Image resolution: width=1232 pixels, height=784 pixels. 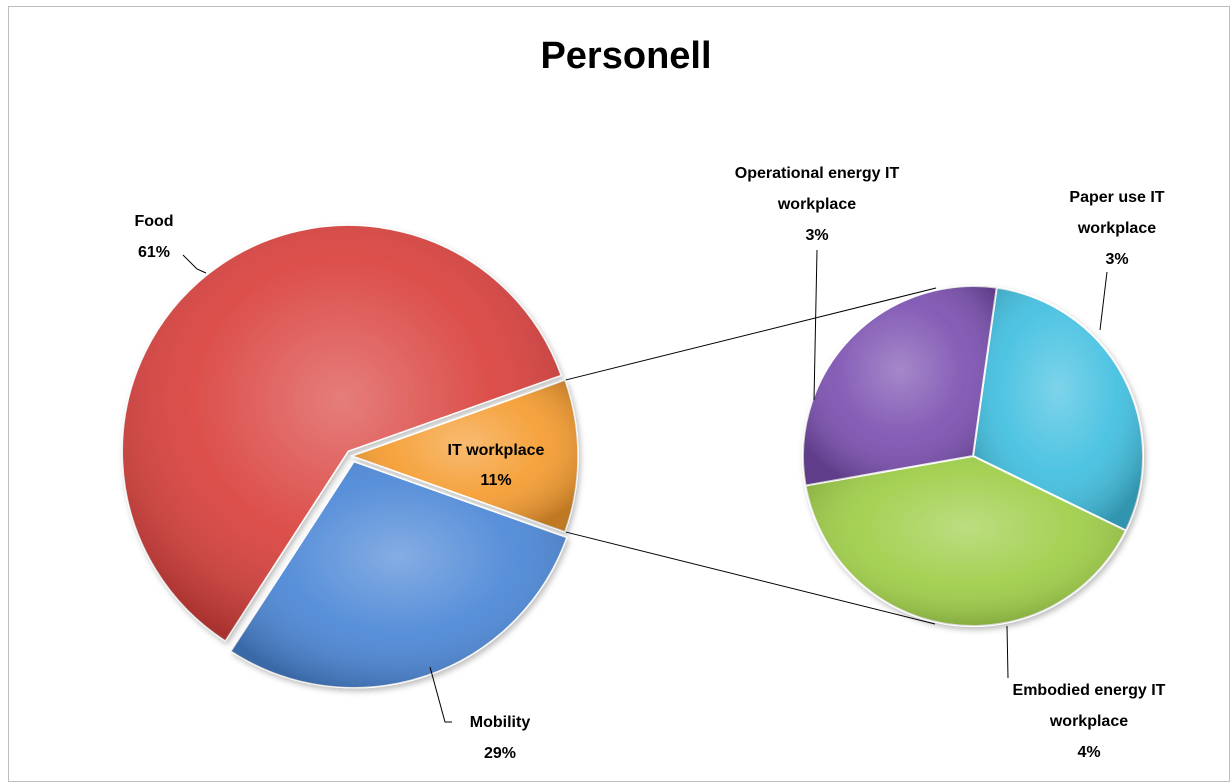 I want to click on label-food: Food 61%, so click(x=153, y=237).